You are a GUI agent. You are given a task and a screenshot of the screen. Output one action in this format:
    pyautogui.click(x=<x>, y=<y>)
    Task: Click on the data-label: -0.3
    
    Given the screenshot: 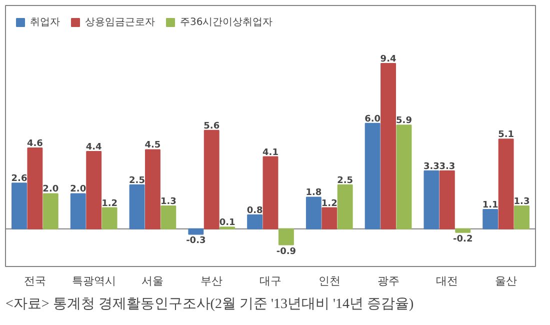 What is the action you would take?
    pyautogui.click(x=196, y=241)
    